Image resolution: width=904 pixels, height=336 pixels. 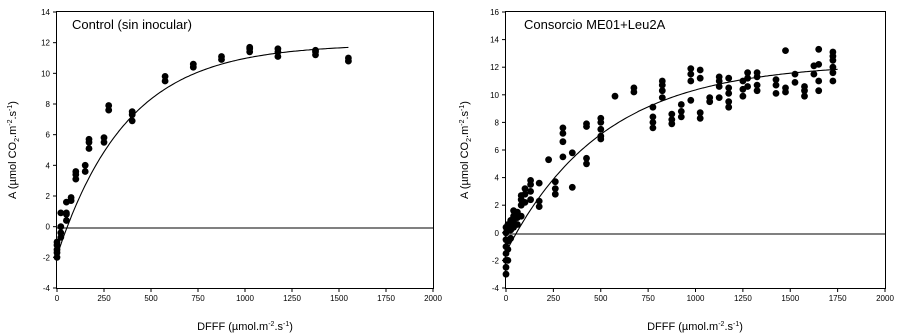 What do you see at coordinates (386, 298) in the screenshot?
I see `x-tick-label: 1750` at bounding box center [386, 298].